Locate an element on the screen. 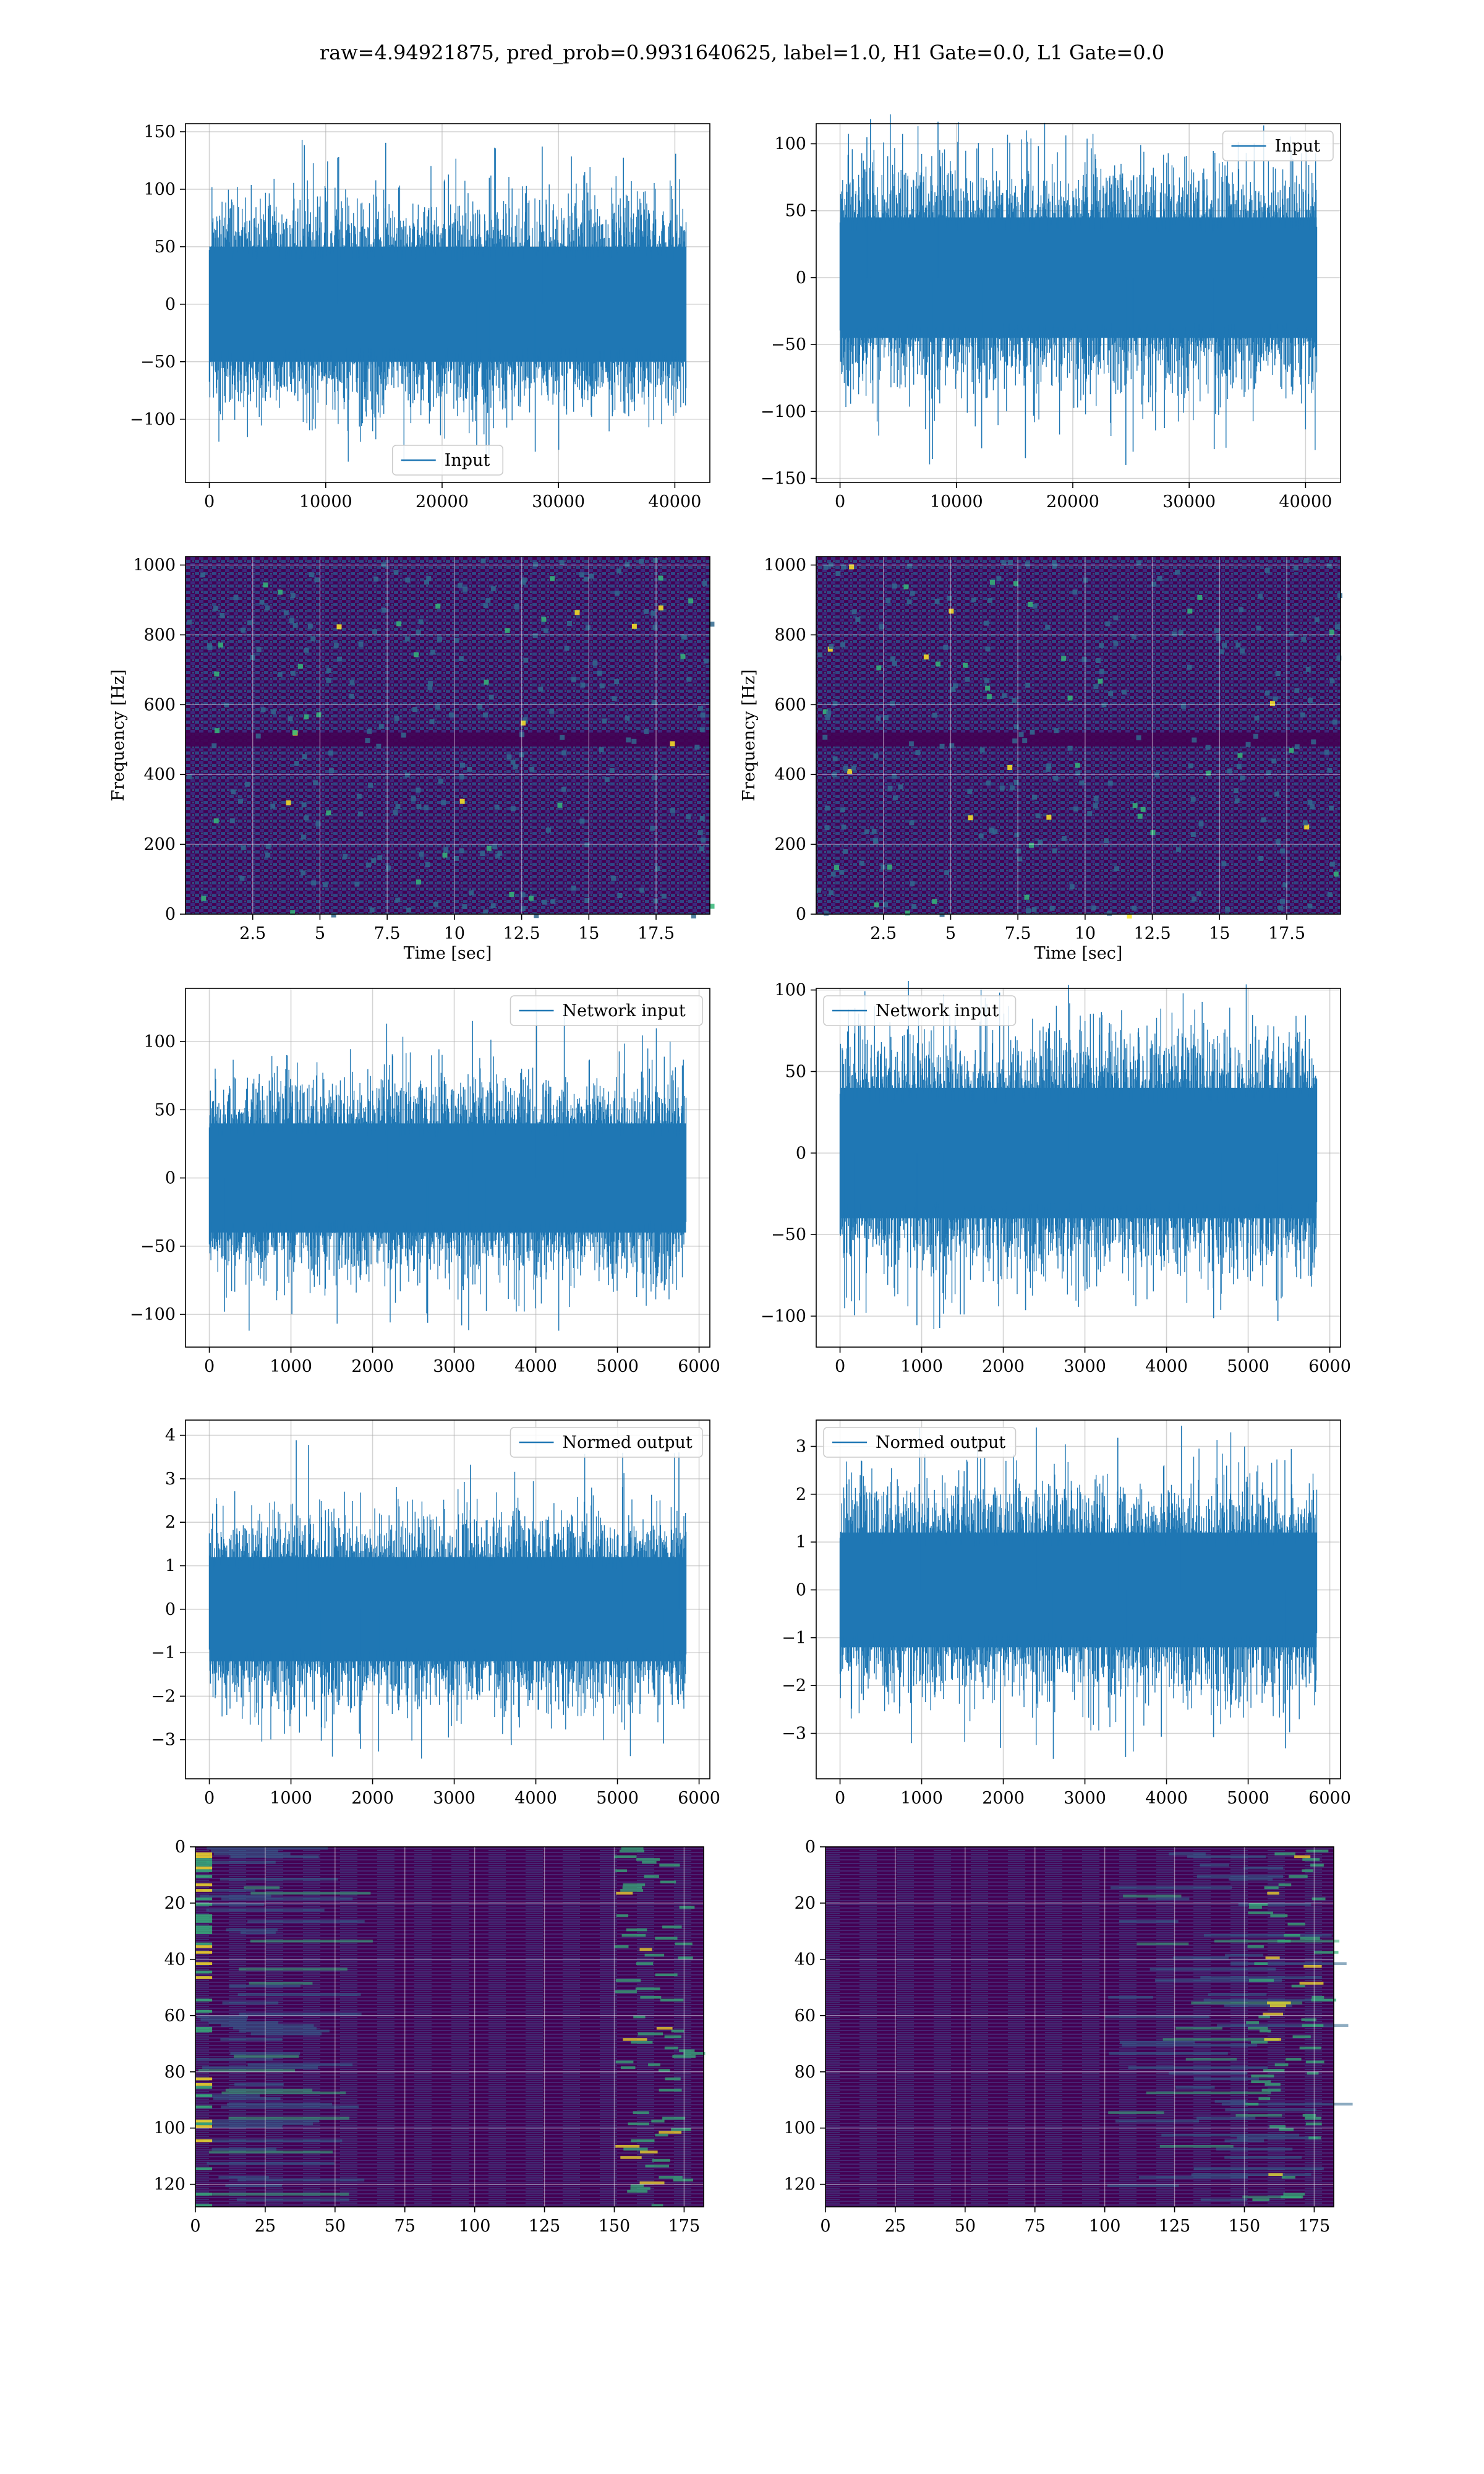 This screenshot has height=2474, width=1484. spectrogram-l1-ylabel: Frequency [Hz] is located at coordinates (749, 735).